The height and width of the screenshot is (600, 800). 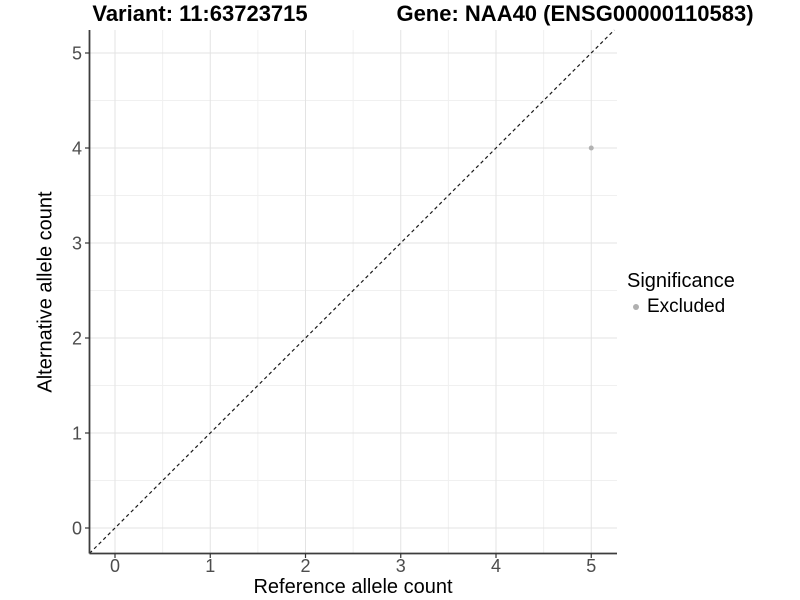 What do you see at coordinates (575, 13) in the screenshot?
I see `plot-title-gene: Gene: NAA40 (ENSG00000110583)` at bounding box center [575, 13].